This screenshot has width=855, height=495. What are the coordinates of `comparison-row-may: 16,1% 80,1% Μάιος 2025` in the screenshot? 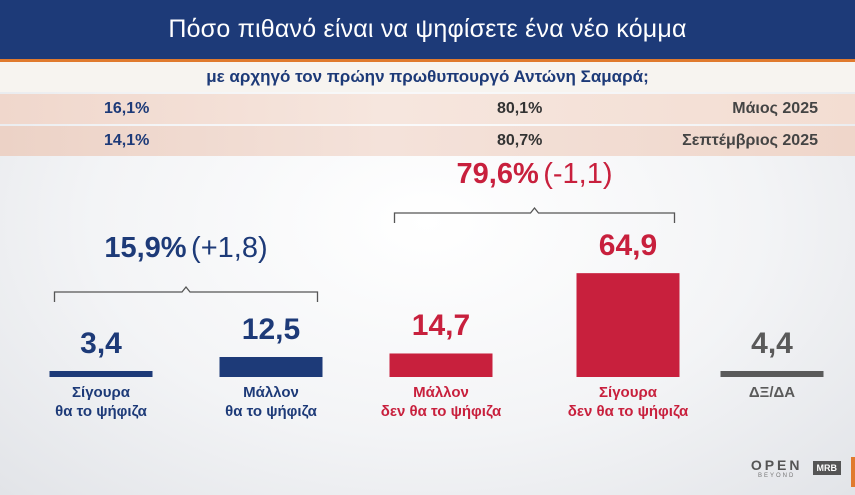 It's located at (427, 109).